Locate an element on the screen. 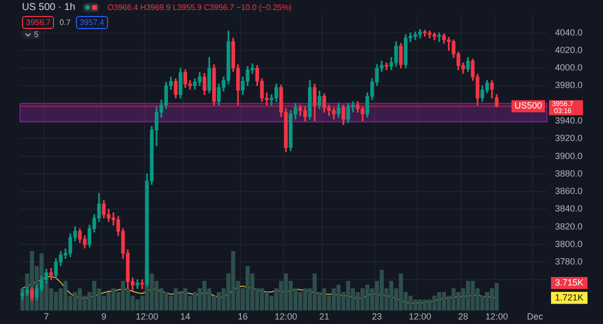 The image size is (603, 324). x-tick-label: 16 is located at coordinates (243, 316).